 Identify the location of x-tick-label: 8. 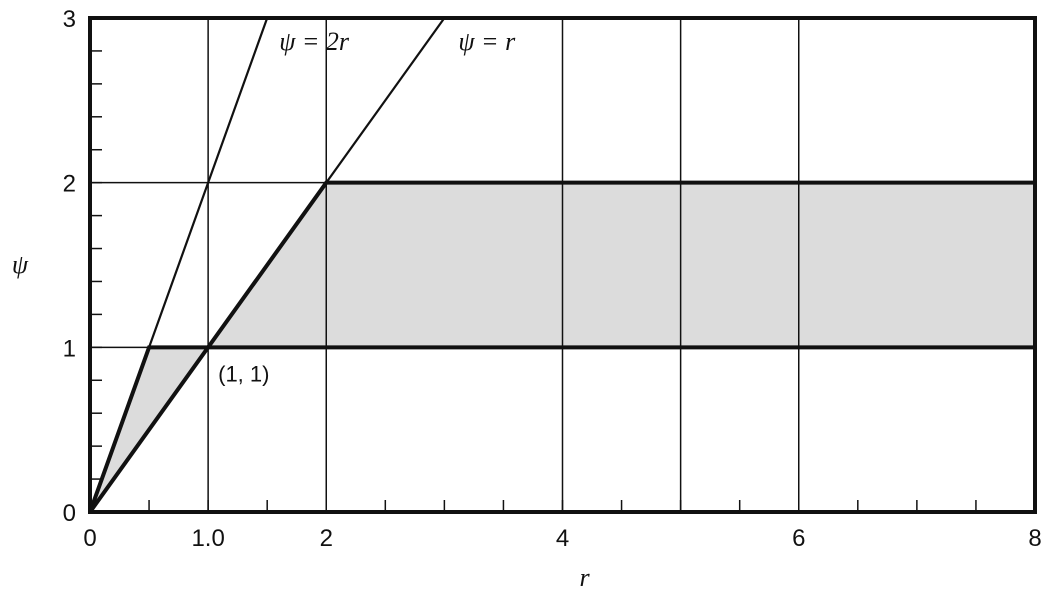
(1034, 538).